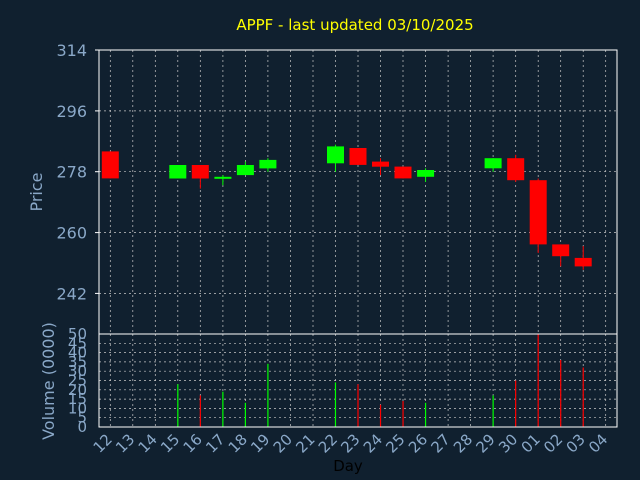  Describe the element at coordinates (348, 466) in the screenshot. I see `day-axis-label: Day` at that location.